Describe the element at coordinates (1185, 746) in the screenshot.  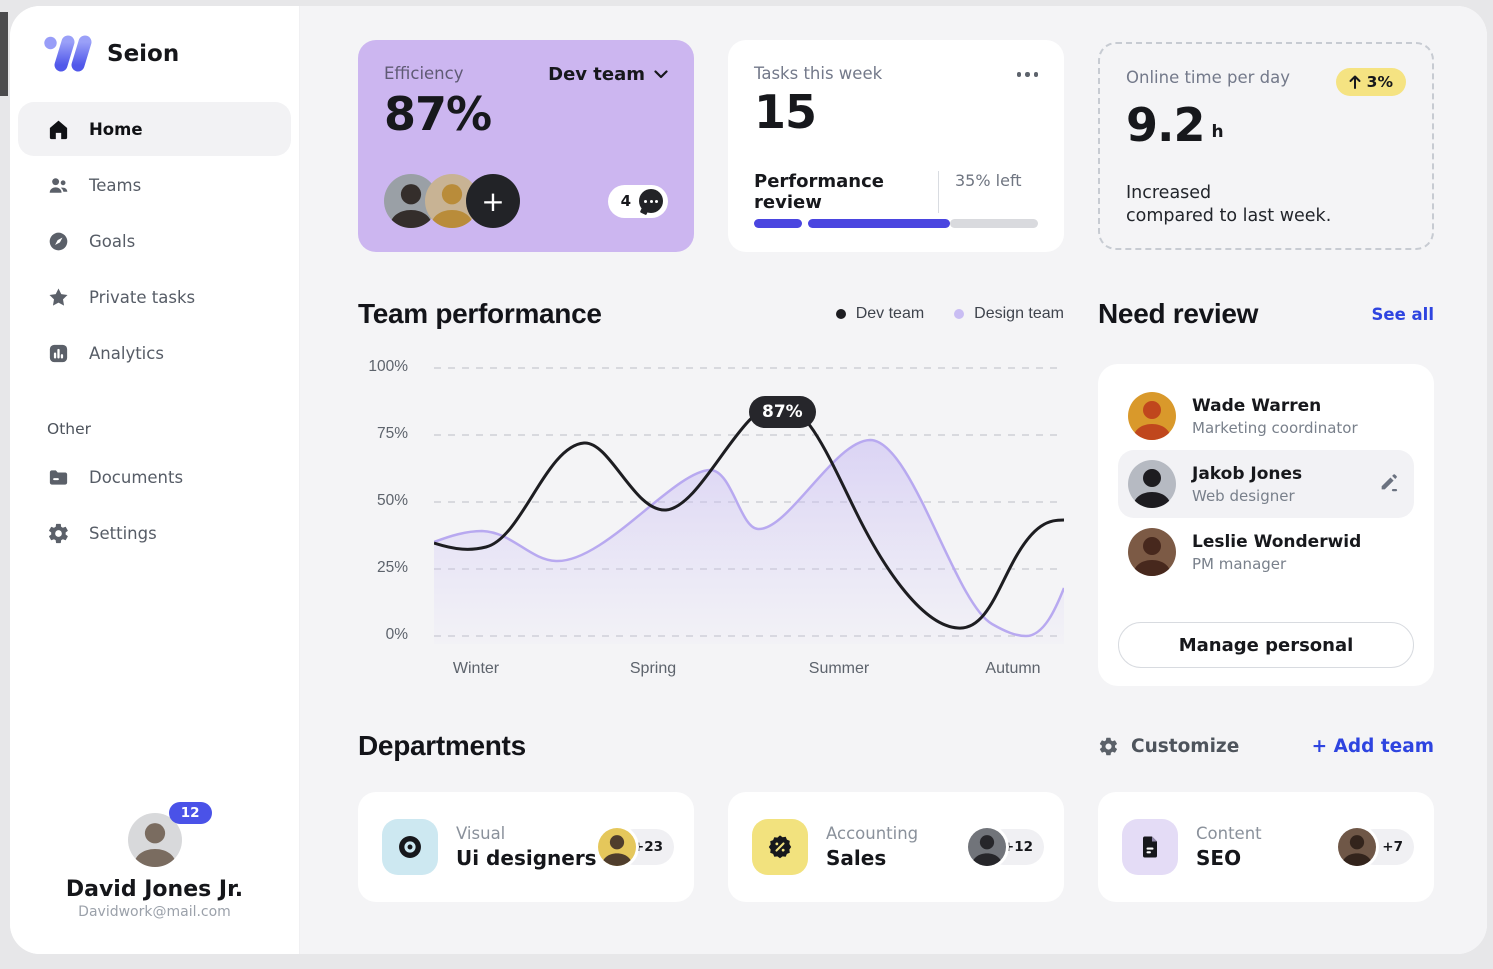
I see `customize-label: Customize` at that location.